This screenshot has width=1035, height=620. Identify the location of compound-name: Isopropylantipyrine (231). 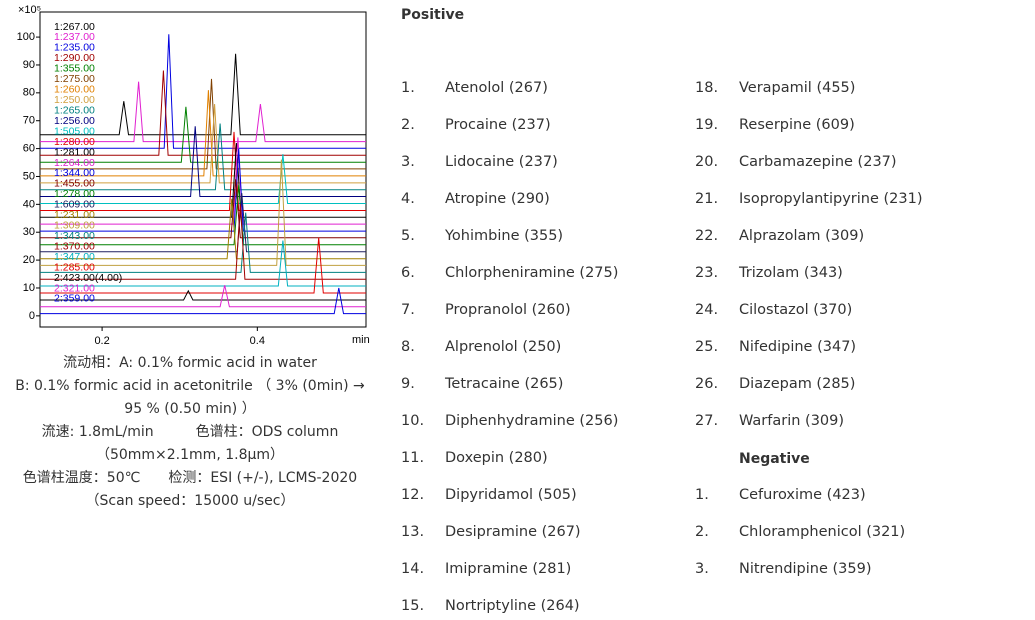
(831, 199).